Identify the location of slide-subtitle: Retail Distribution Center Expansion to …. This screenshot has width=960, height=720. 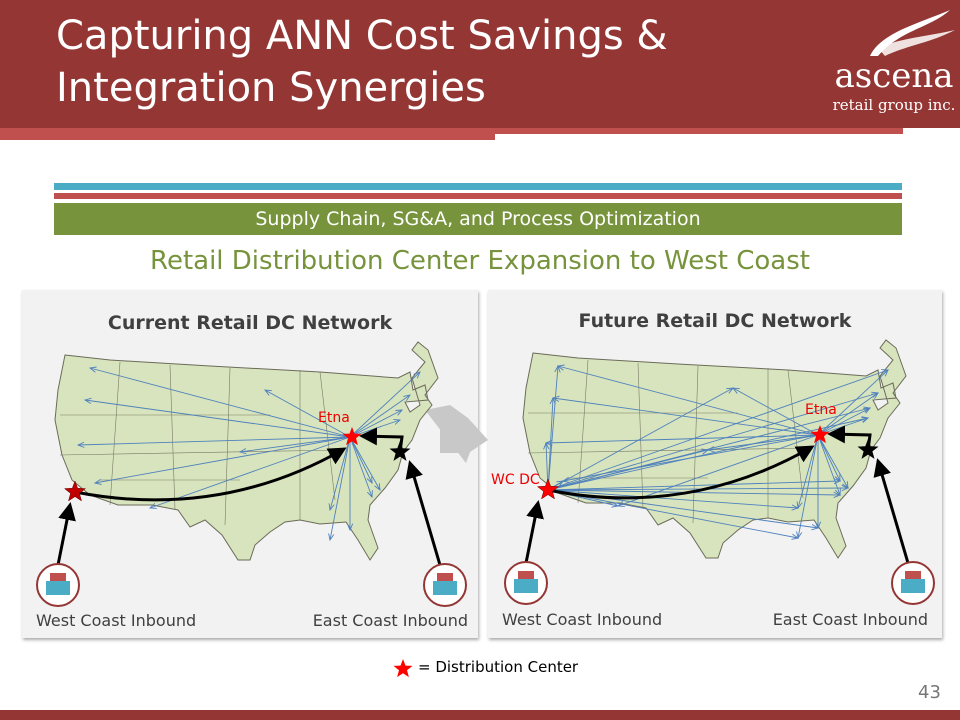
(480, 261).